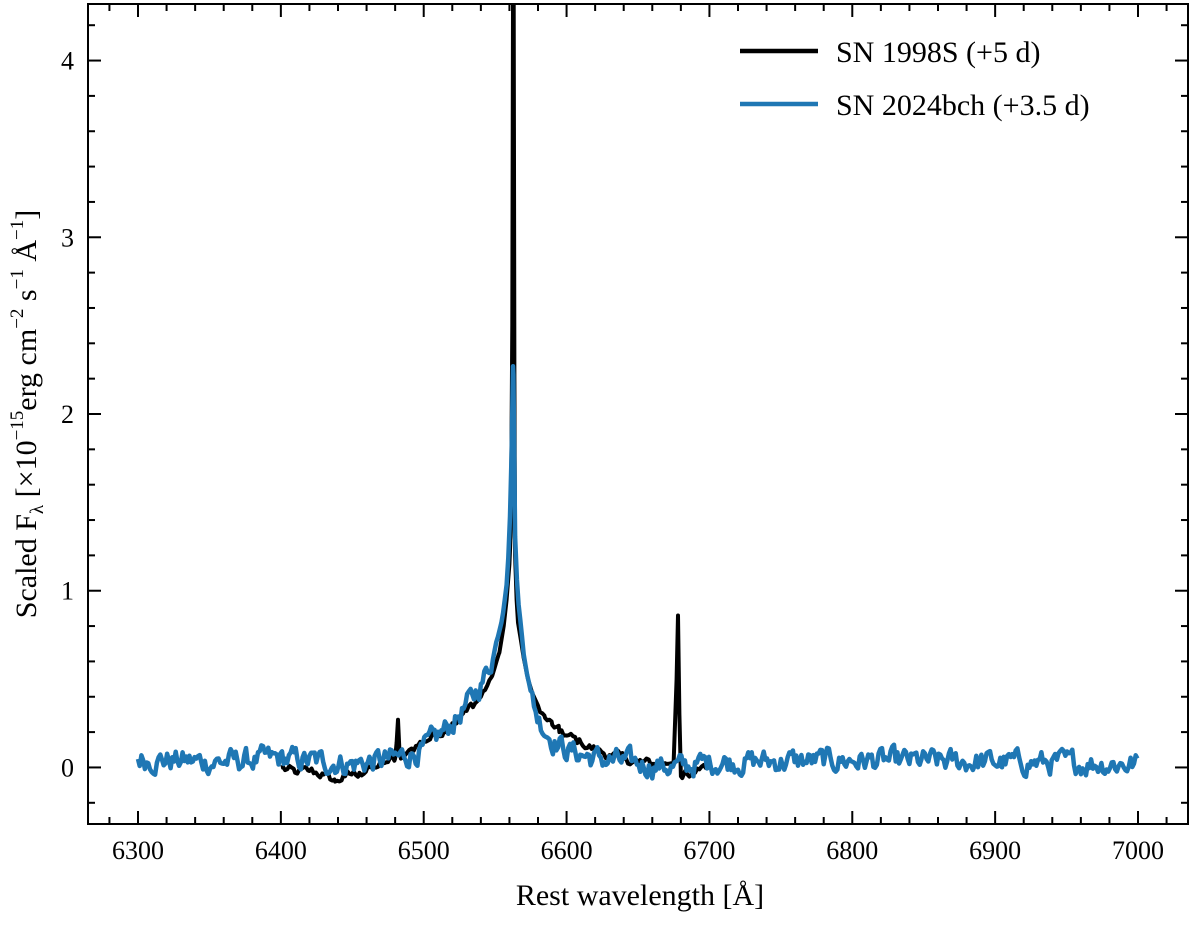  What do you see at coordinates (26, 566) in the screenshot?
I see `y-axis-label-prefix: Scaled F` at bounding box center [26, 566].